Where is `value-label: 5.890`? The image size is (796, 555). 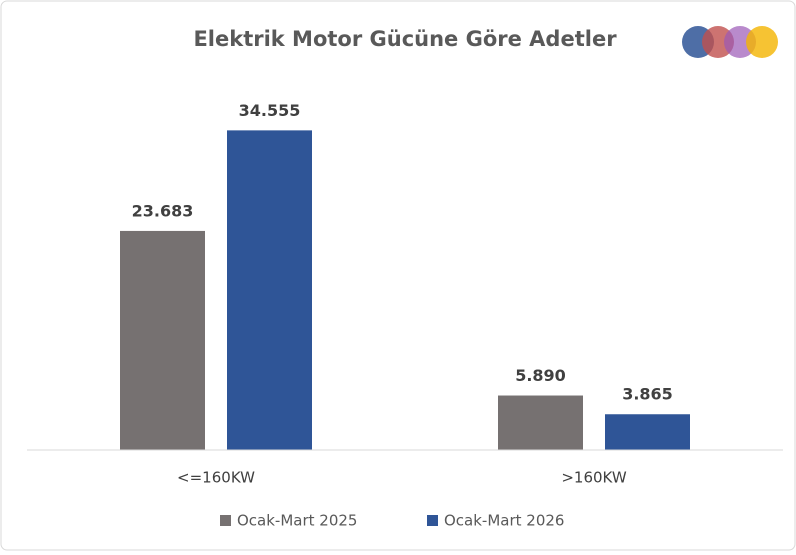
value-label: 5.890 is located at coordinates (540, 375).